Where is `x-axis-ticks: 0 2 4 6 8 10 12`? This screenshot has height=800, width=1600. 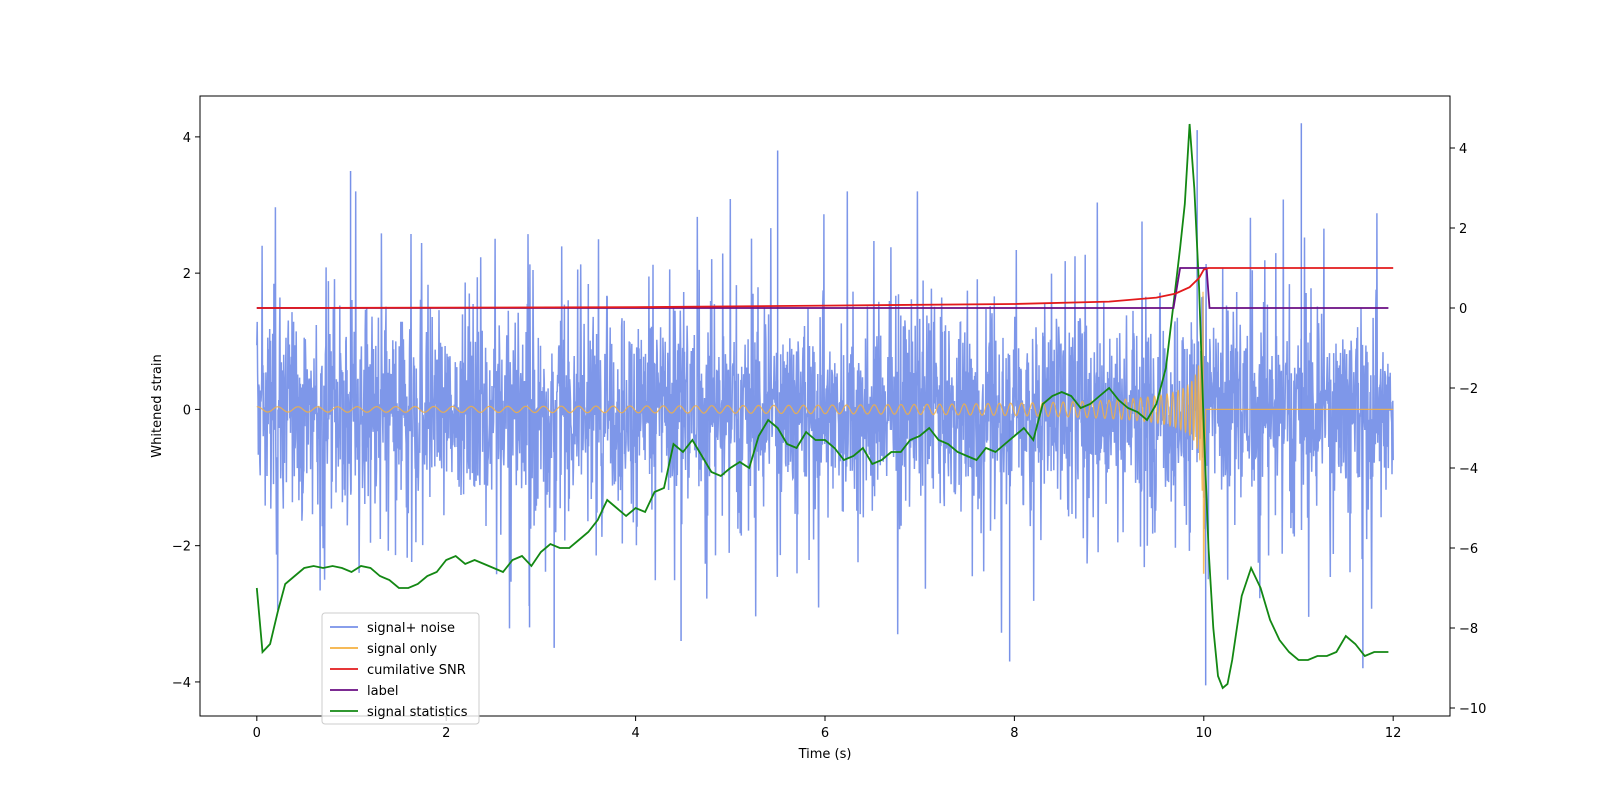
x-axis-ticks: 0 2 4 6 8 10 12 is located at coordinates (827, 728).